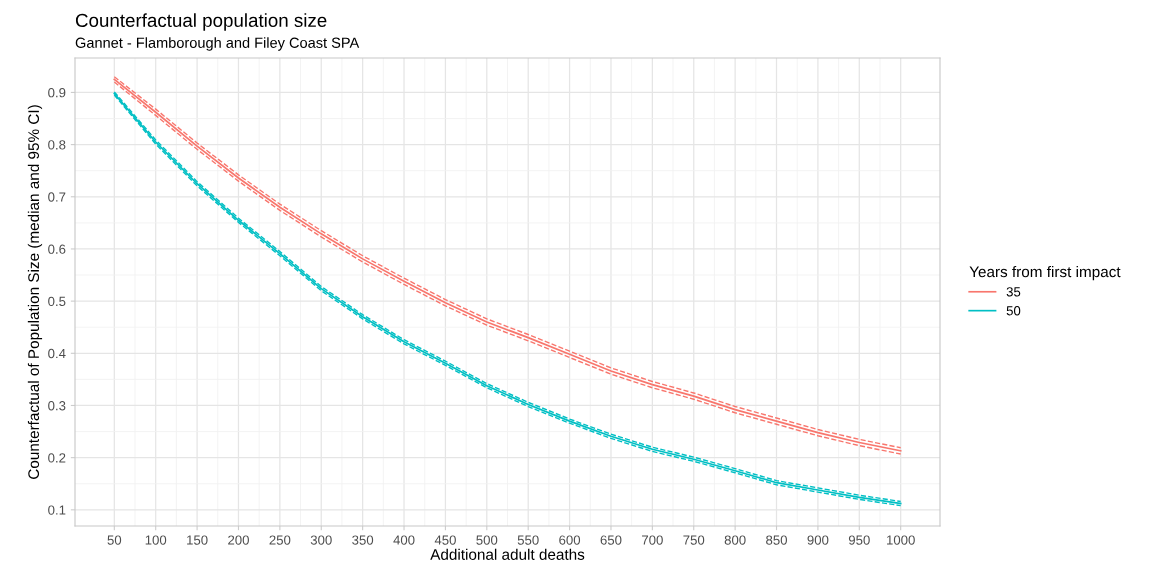 This screenshot has height=567, width=1160. Describe the element at coordinates (570, 540) in the screenshot. I see `x-tick-label: 600` at that location.